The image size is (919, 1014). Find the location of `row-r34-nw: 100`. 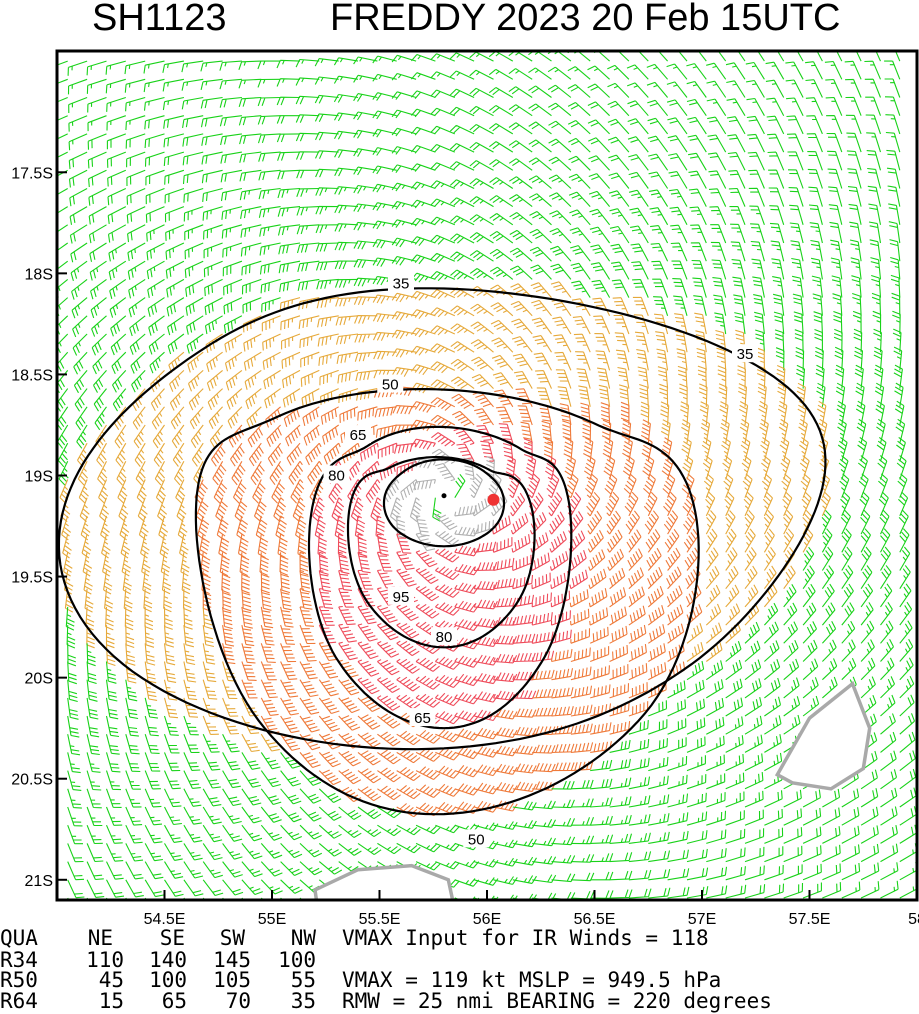

row-r34-nw: 100 is located at coordinates (297, 960).